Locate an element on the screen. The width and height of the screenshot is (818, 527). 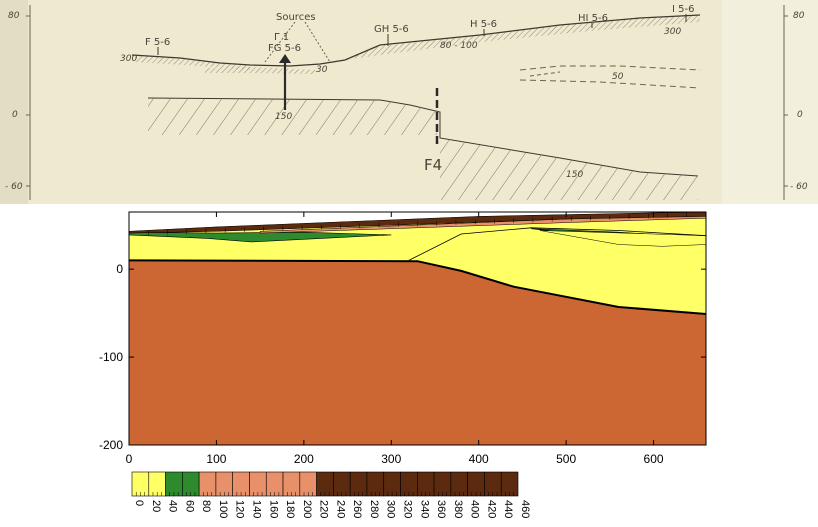
colorbar-tick-label: 240 is located at coordinates (340, 509).